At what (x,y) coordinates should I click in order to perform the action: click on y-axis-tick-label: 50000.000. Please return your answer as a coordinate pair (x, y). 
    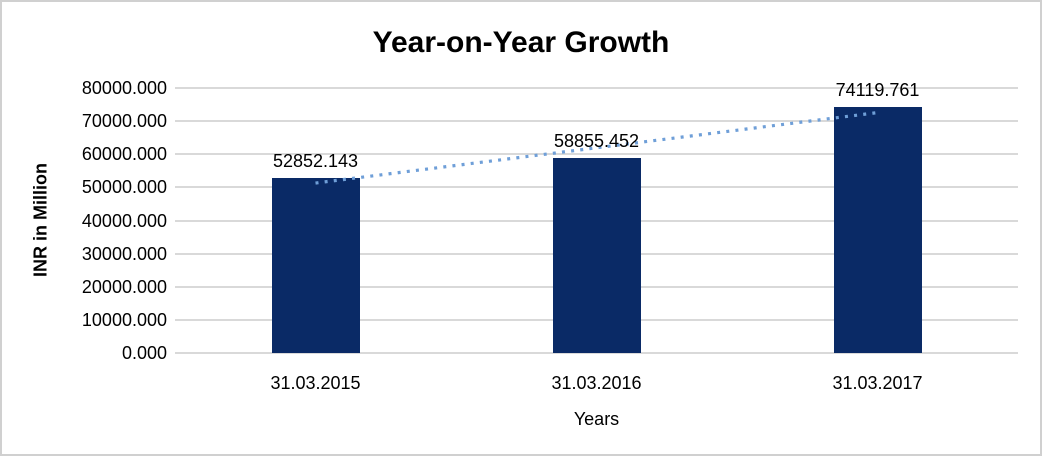
    Looking at the image, I should click on (124, 187).